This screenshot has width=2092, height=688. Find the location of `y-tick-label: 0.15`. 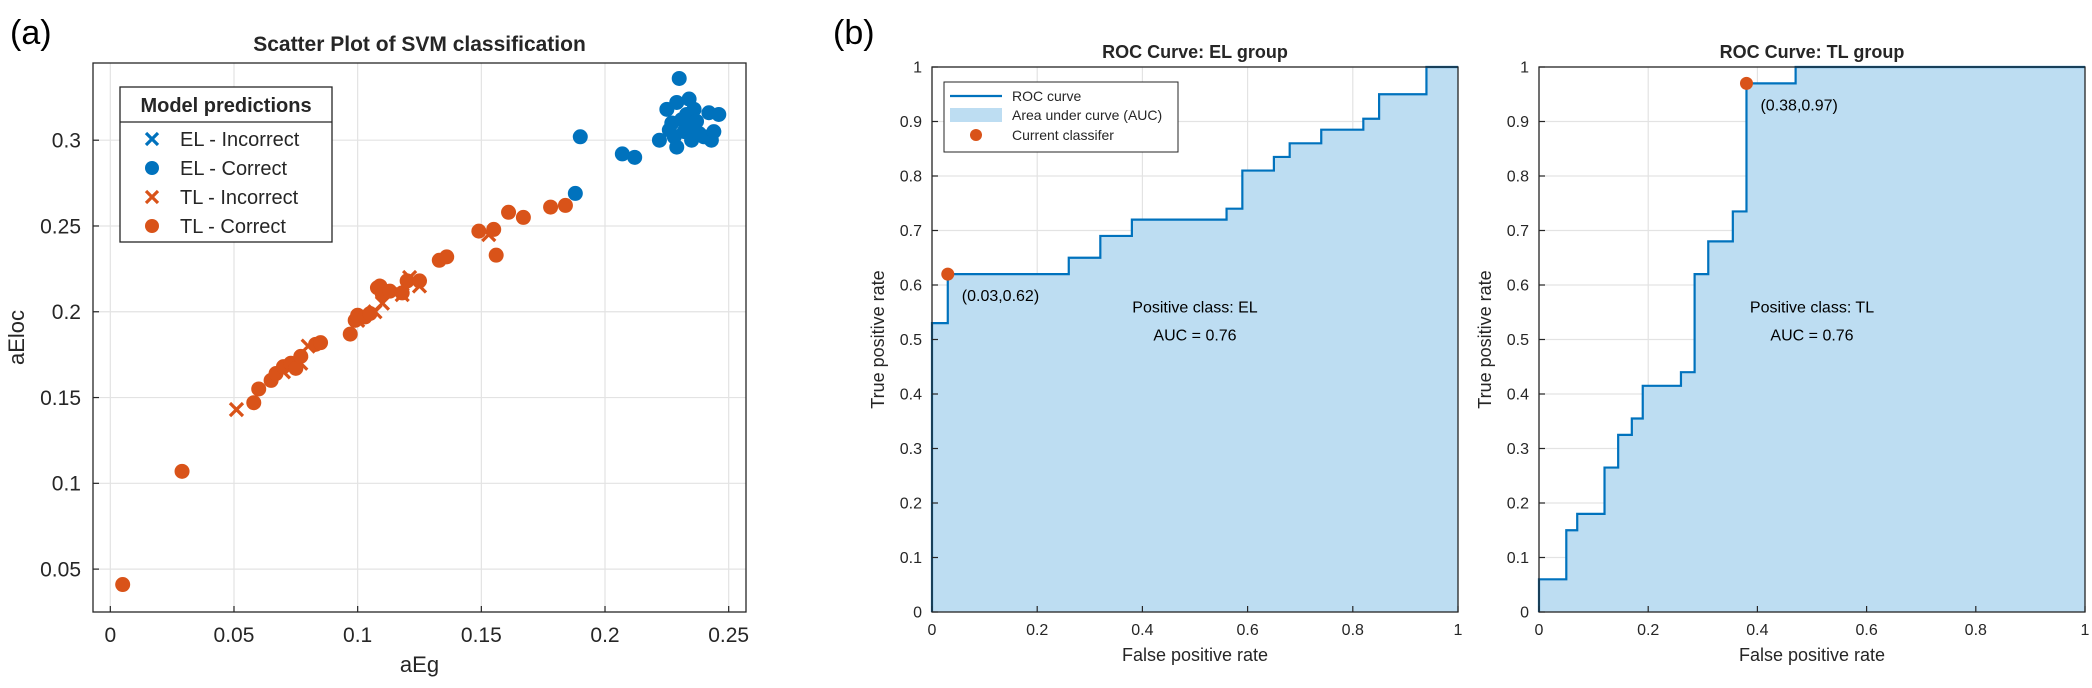

y-tick-label: 0.15 is located at coordinates (60, 398).